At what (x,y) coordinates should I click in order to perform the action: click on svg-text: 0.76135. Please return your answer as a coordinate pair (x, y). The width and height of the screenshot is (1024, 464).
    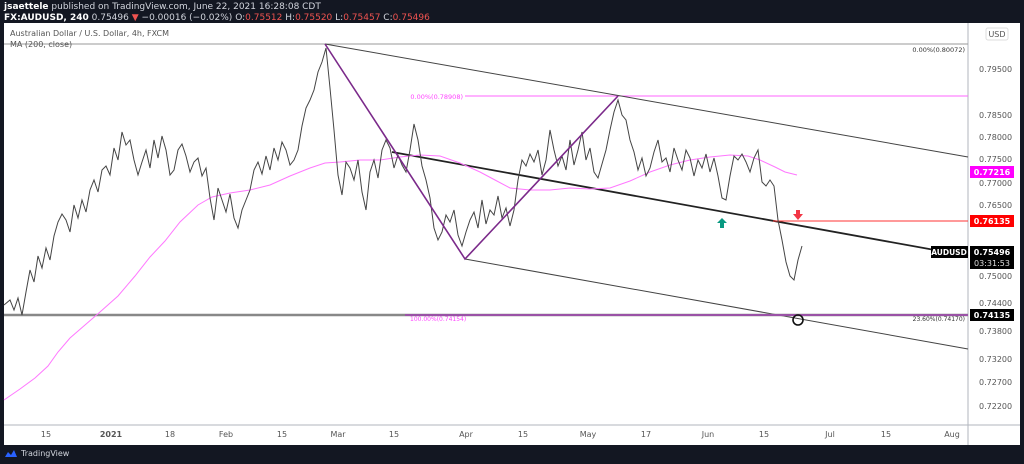
    Looking at the image, I should click on (992, 221).